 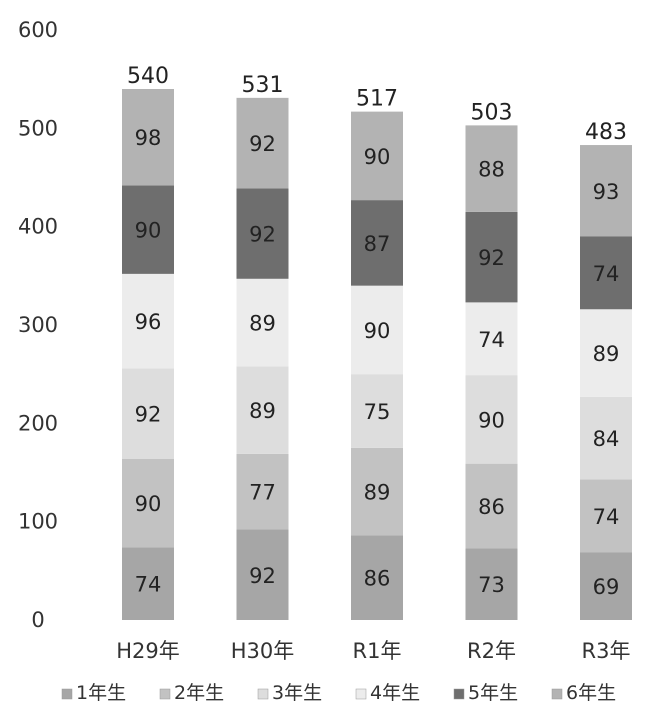 I want to click on segment-data-label: 77, so click(x=262, y=493).